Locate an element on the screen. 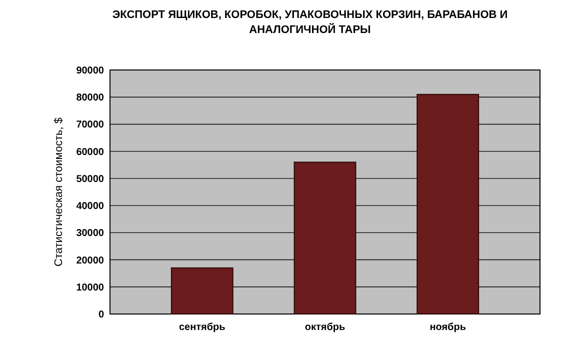  y-axis-title: Статистическая стоимость, $ is located at coordinates (59, 192).